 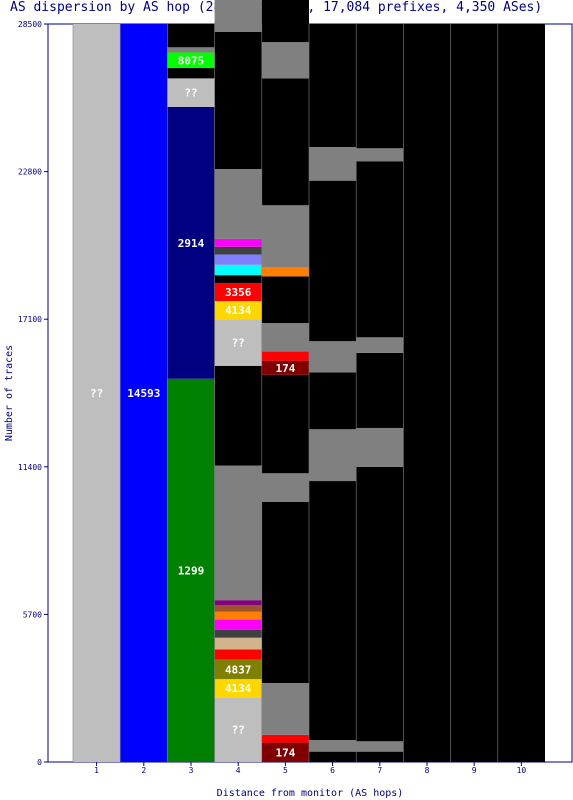 I want to click on segment-label-3-2: ??, so click(x=190, y=93).